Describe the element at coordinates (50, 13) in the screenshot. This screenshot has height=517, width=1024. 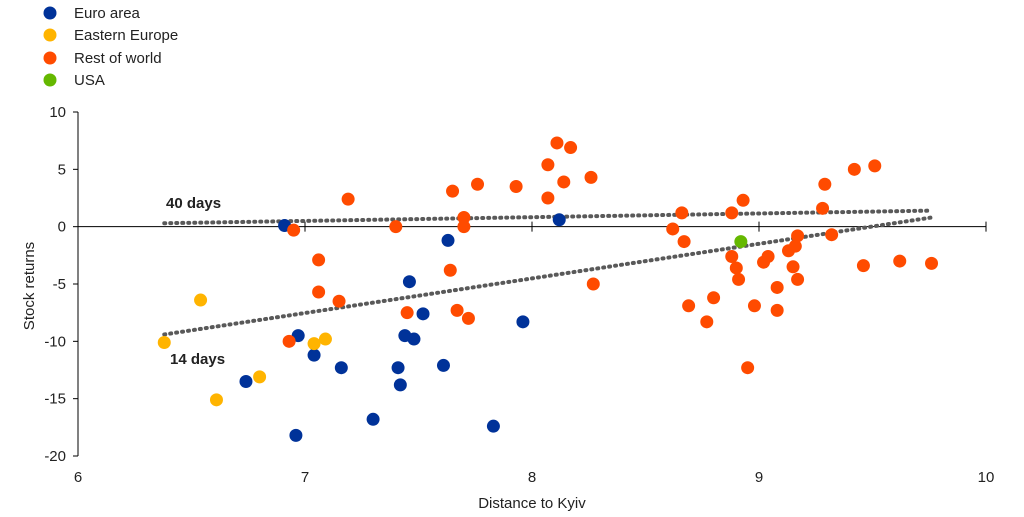
I see `legend-marker-euro-area` at that location.